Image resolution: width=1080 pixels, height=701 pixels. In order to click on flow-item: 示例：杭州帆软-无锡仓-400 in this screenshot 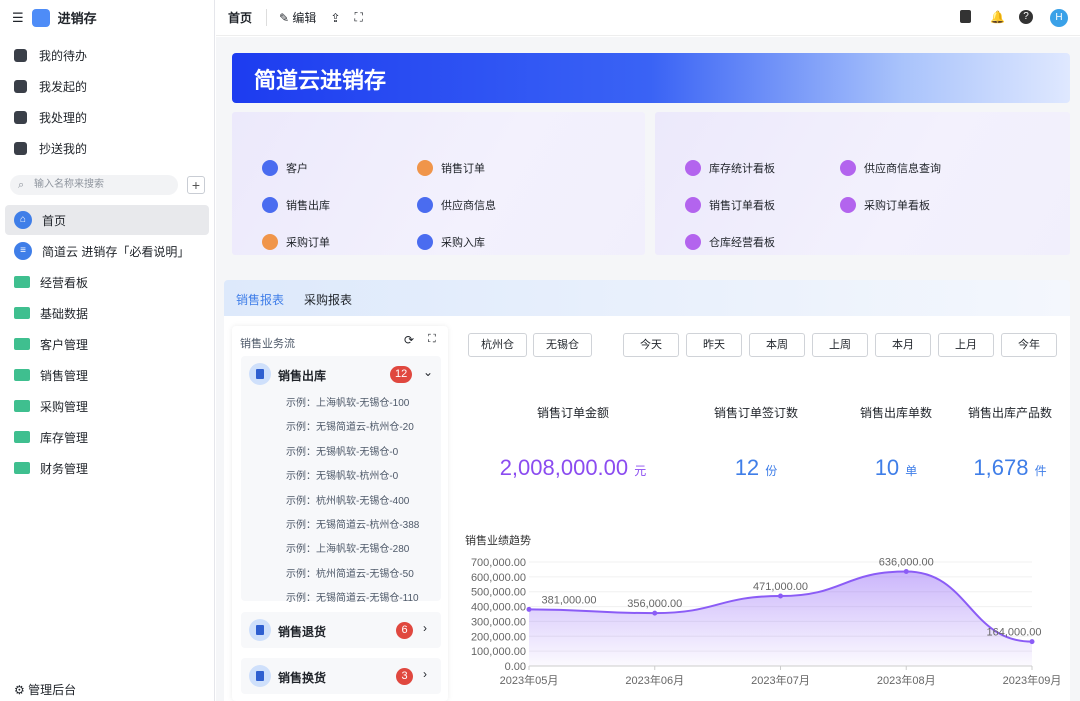, I will do `click(348, 501)`.